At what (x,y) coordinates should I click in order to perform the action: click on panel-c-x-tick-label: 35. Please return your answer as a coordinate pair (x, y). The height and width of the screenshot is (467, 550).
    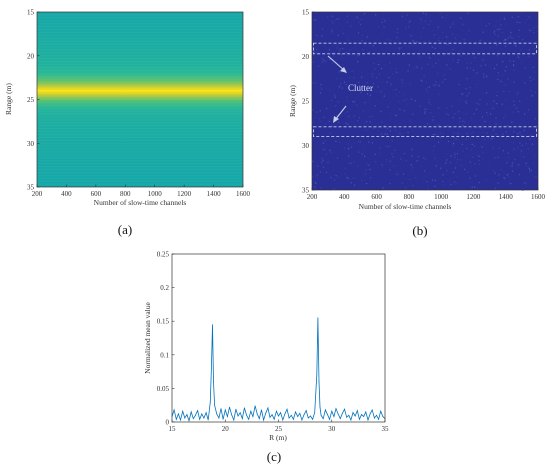
    Looking at the image, I should click on (386, 429).